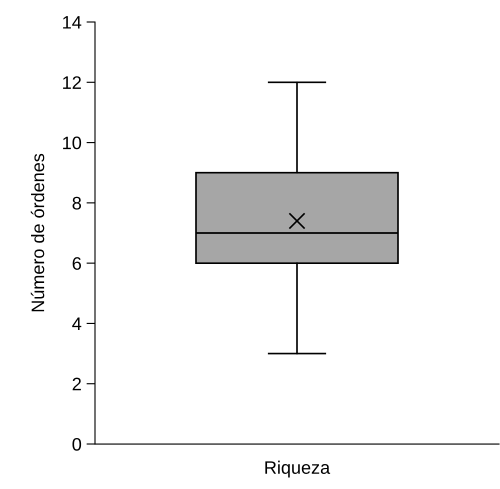 This screenshot has width=500, height=489. Describe the element at coordinates (72, 22) in the screenshot. I see `y-tick-label: 14` at that location.